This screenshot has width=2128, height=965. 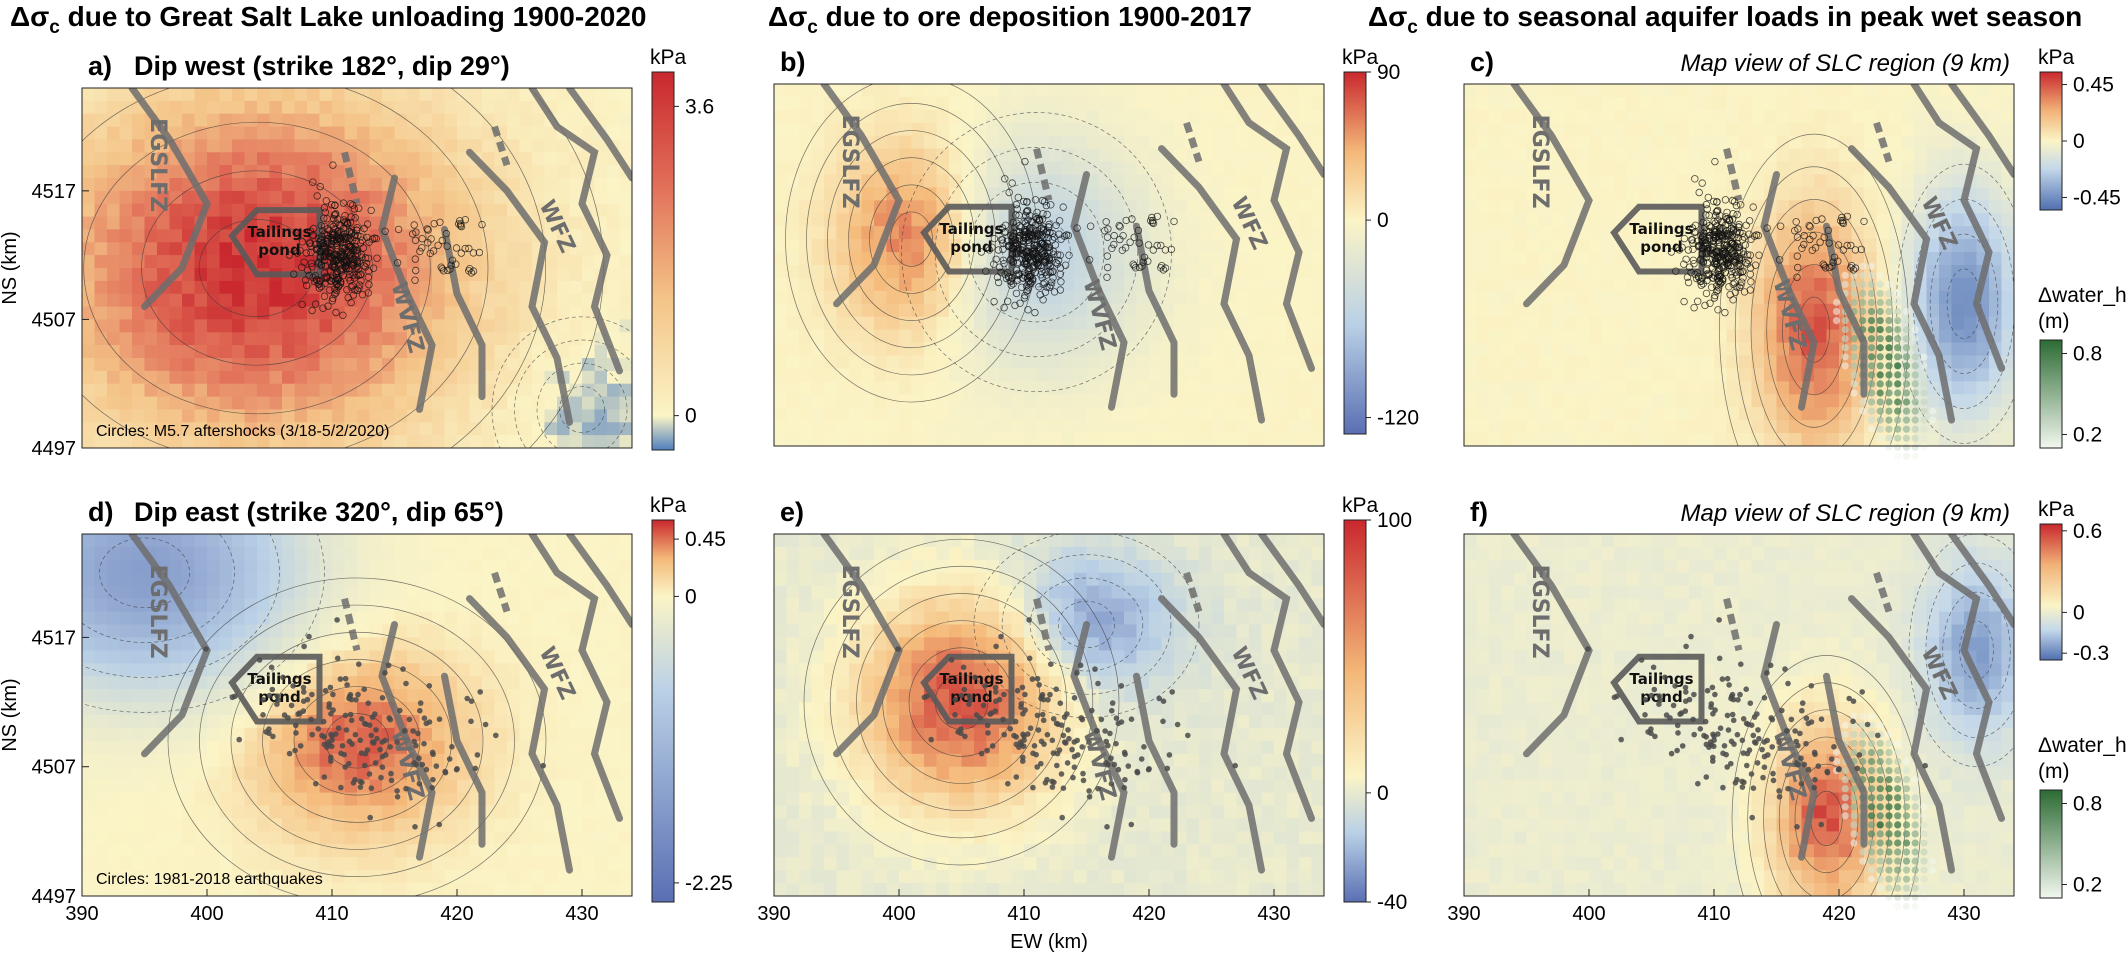 I want to click on panel-f-field, so click(x=1739, y=715).